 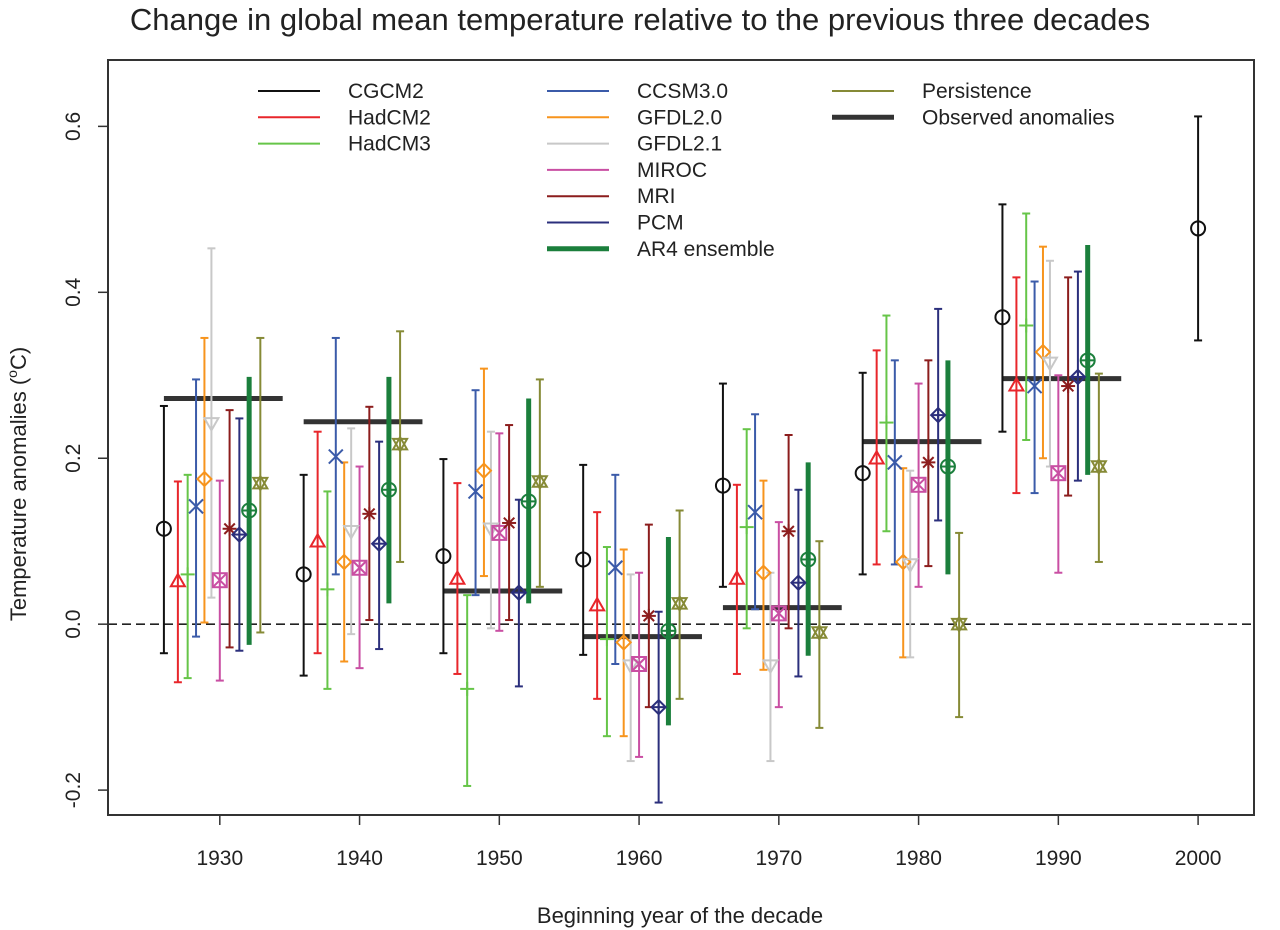 I want to click on legend-label: HadCM2, so click(x=389, y=117).